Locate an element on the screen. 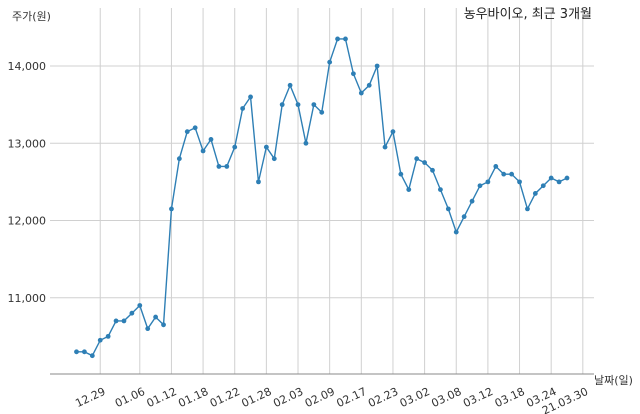 The height and width of the screenshot is (414, 640). x-tick-label: 01.06 is located at coordinates (130, 397).